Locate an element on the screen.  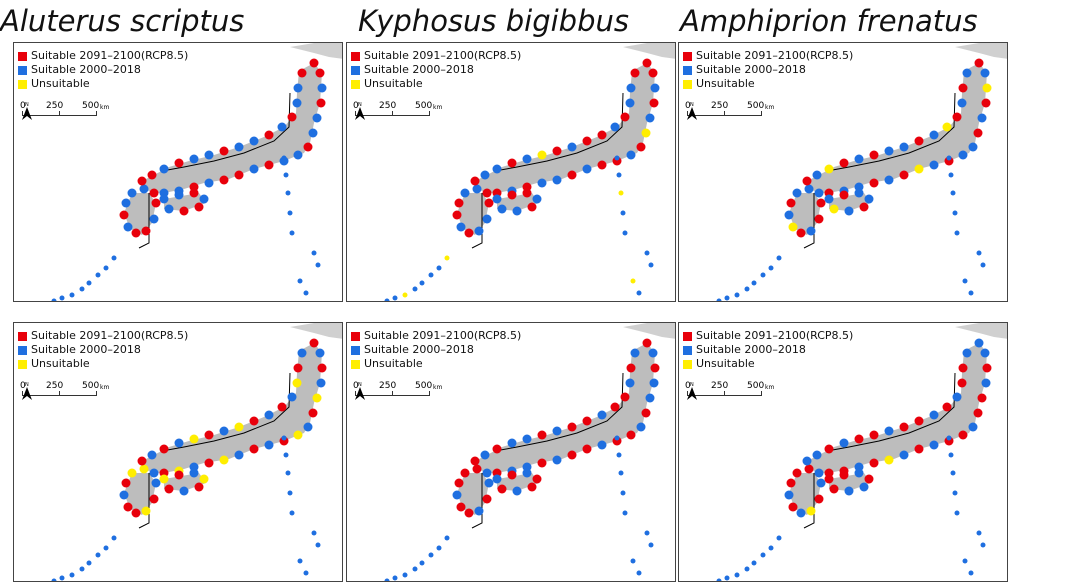
species-title-1: Aluterus scriptus is located at coordinates (122, 21).